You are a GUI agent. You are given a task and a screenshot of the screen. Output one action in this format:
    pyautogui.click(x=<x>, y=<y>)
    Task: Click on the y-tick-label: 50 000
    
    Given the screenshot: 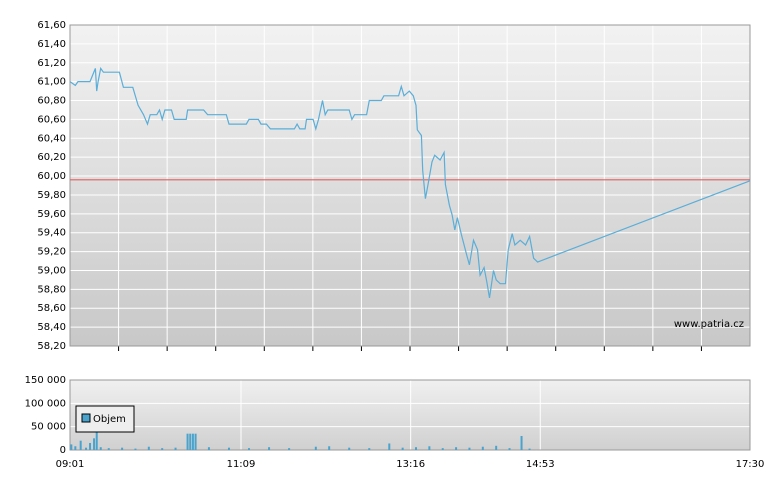 What is the action you would take?
    pyautogui.click(x=48, y=427)
    